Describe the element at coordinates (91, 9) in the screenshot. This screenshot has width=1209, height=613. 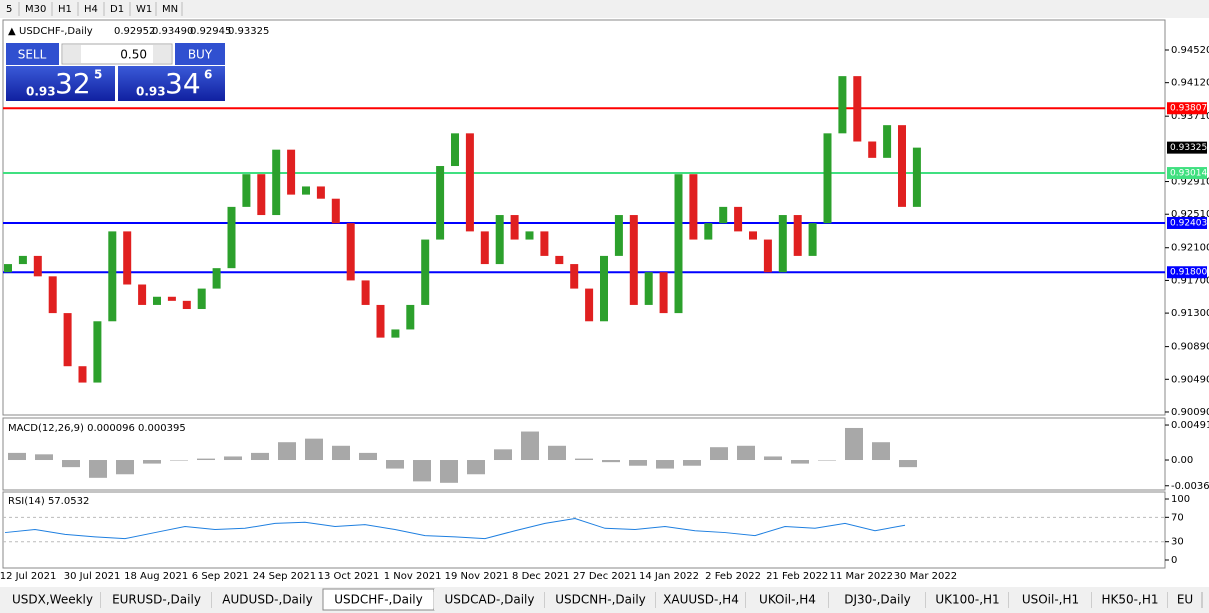
I see `timeframe-button: H4` at that location.